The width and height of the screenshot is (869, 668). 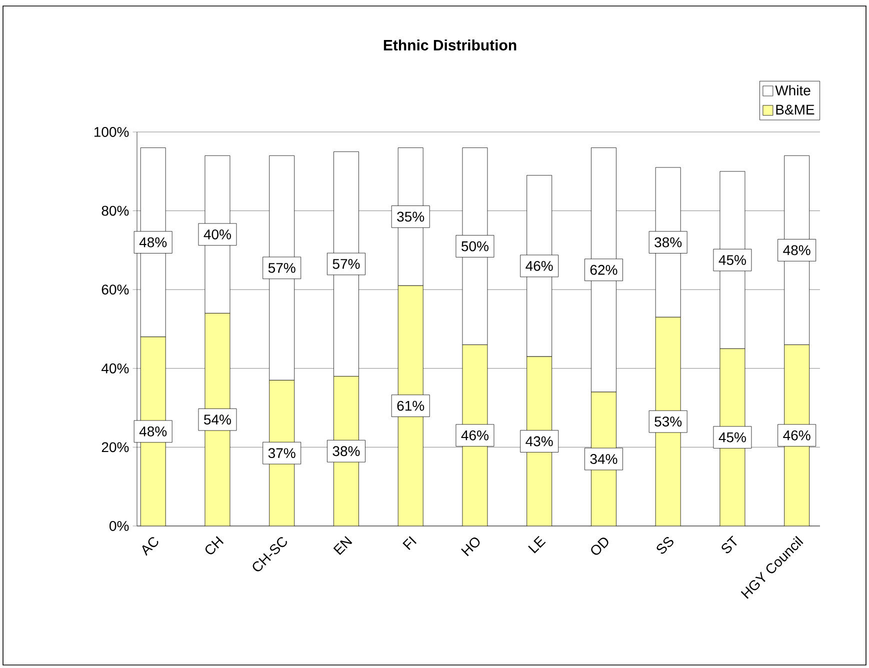 What do you see at coordinates (217, 234) in the screenshot?
I see `data-label: 40%` at bounding box center [217, 234].